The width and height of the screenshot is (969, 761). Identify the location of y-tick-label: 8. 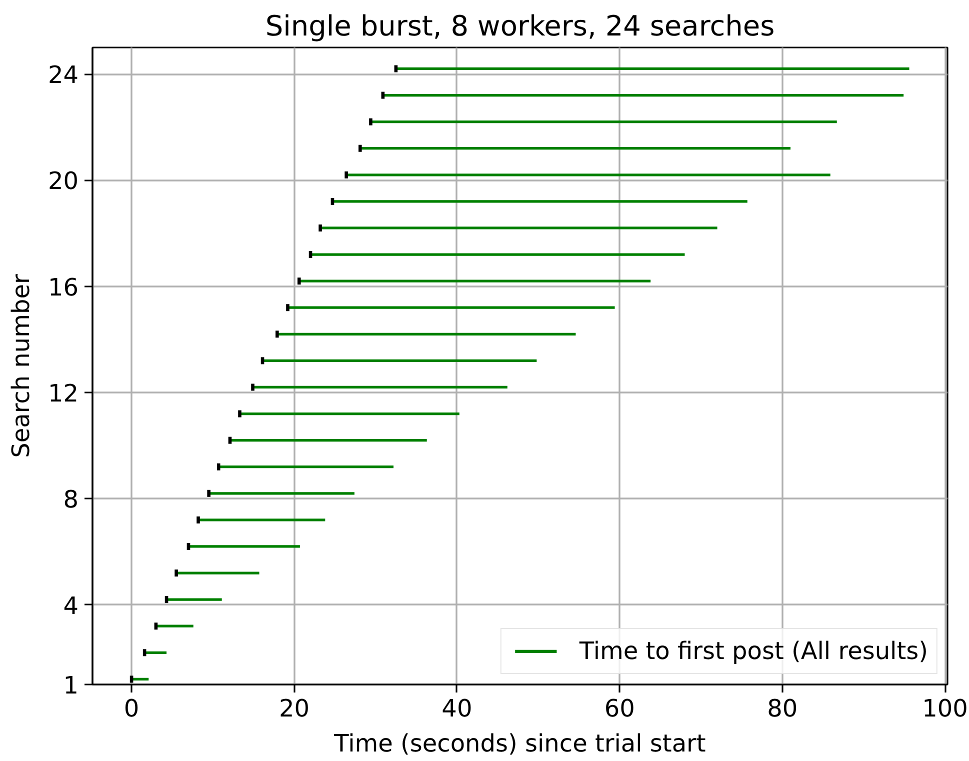
(71, 500).